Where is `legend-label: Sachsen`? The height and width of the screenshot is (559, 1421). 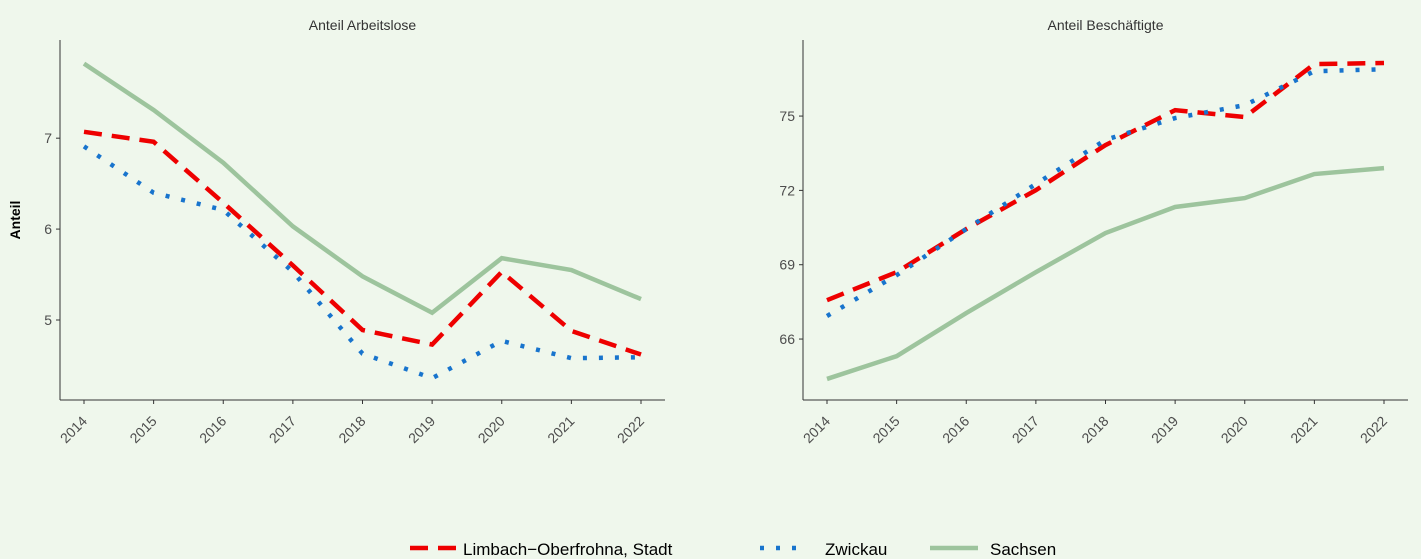
legend-label: Sachsen is located at coordinates (1023, 549).